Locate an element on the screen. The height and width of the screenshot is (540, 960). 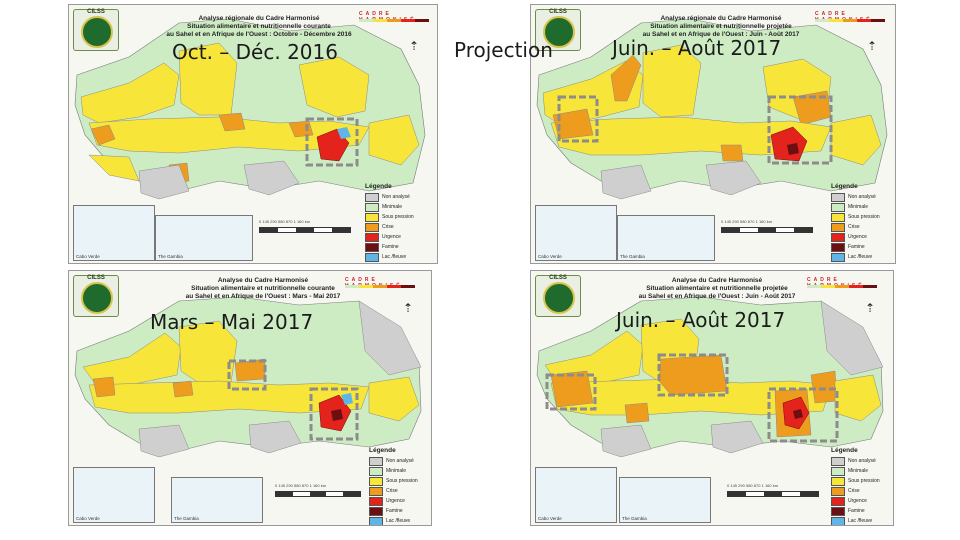
period-caption-oct-dec-2016: Oct. – Déc. 2016 is located at coordinates (255, 52).